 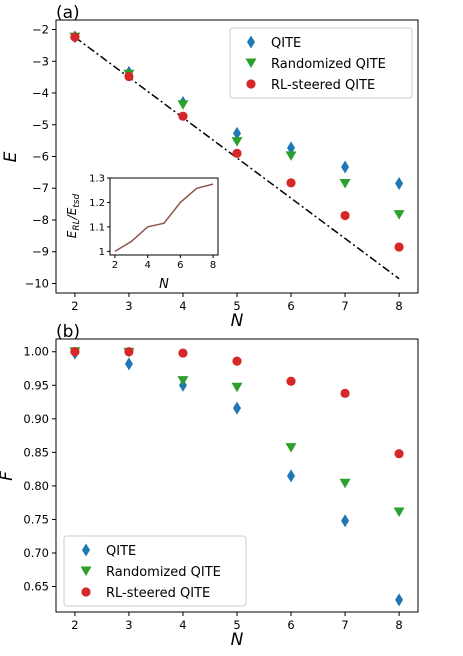 I want to click on panel-b-x-tick-label: 7, so click(x=344, y=625).